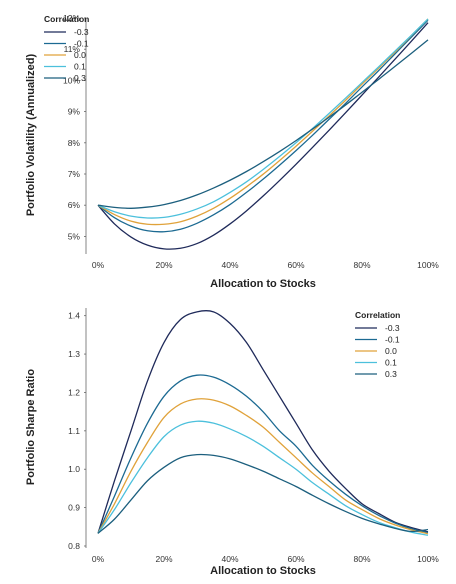 The height and width of the screenshot is (584, 456). I want to click on sharpe-x-tick-label: 60%, so click(295, 559).